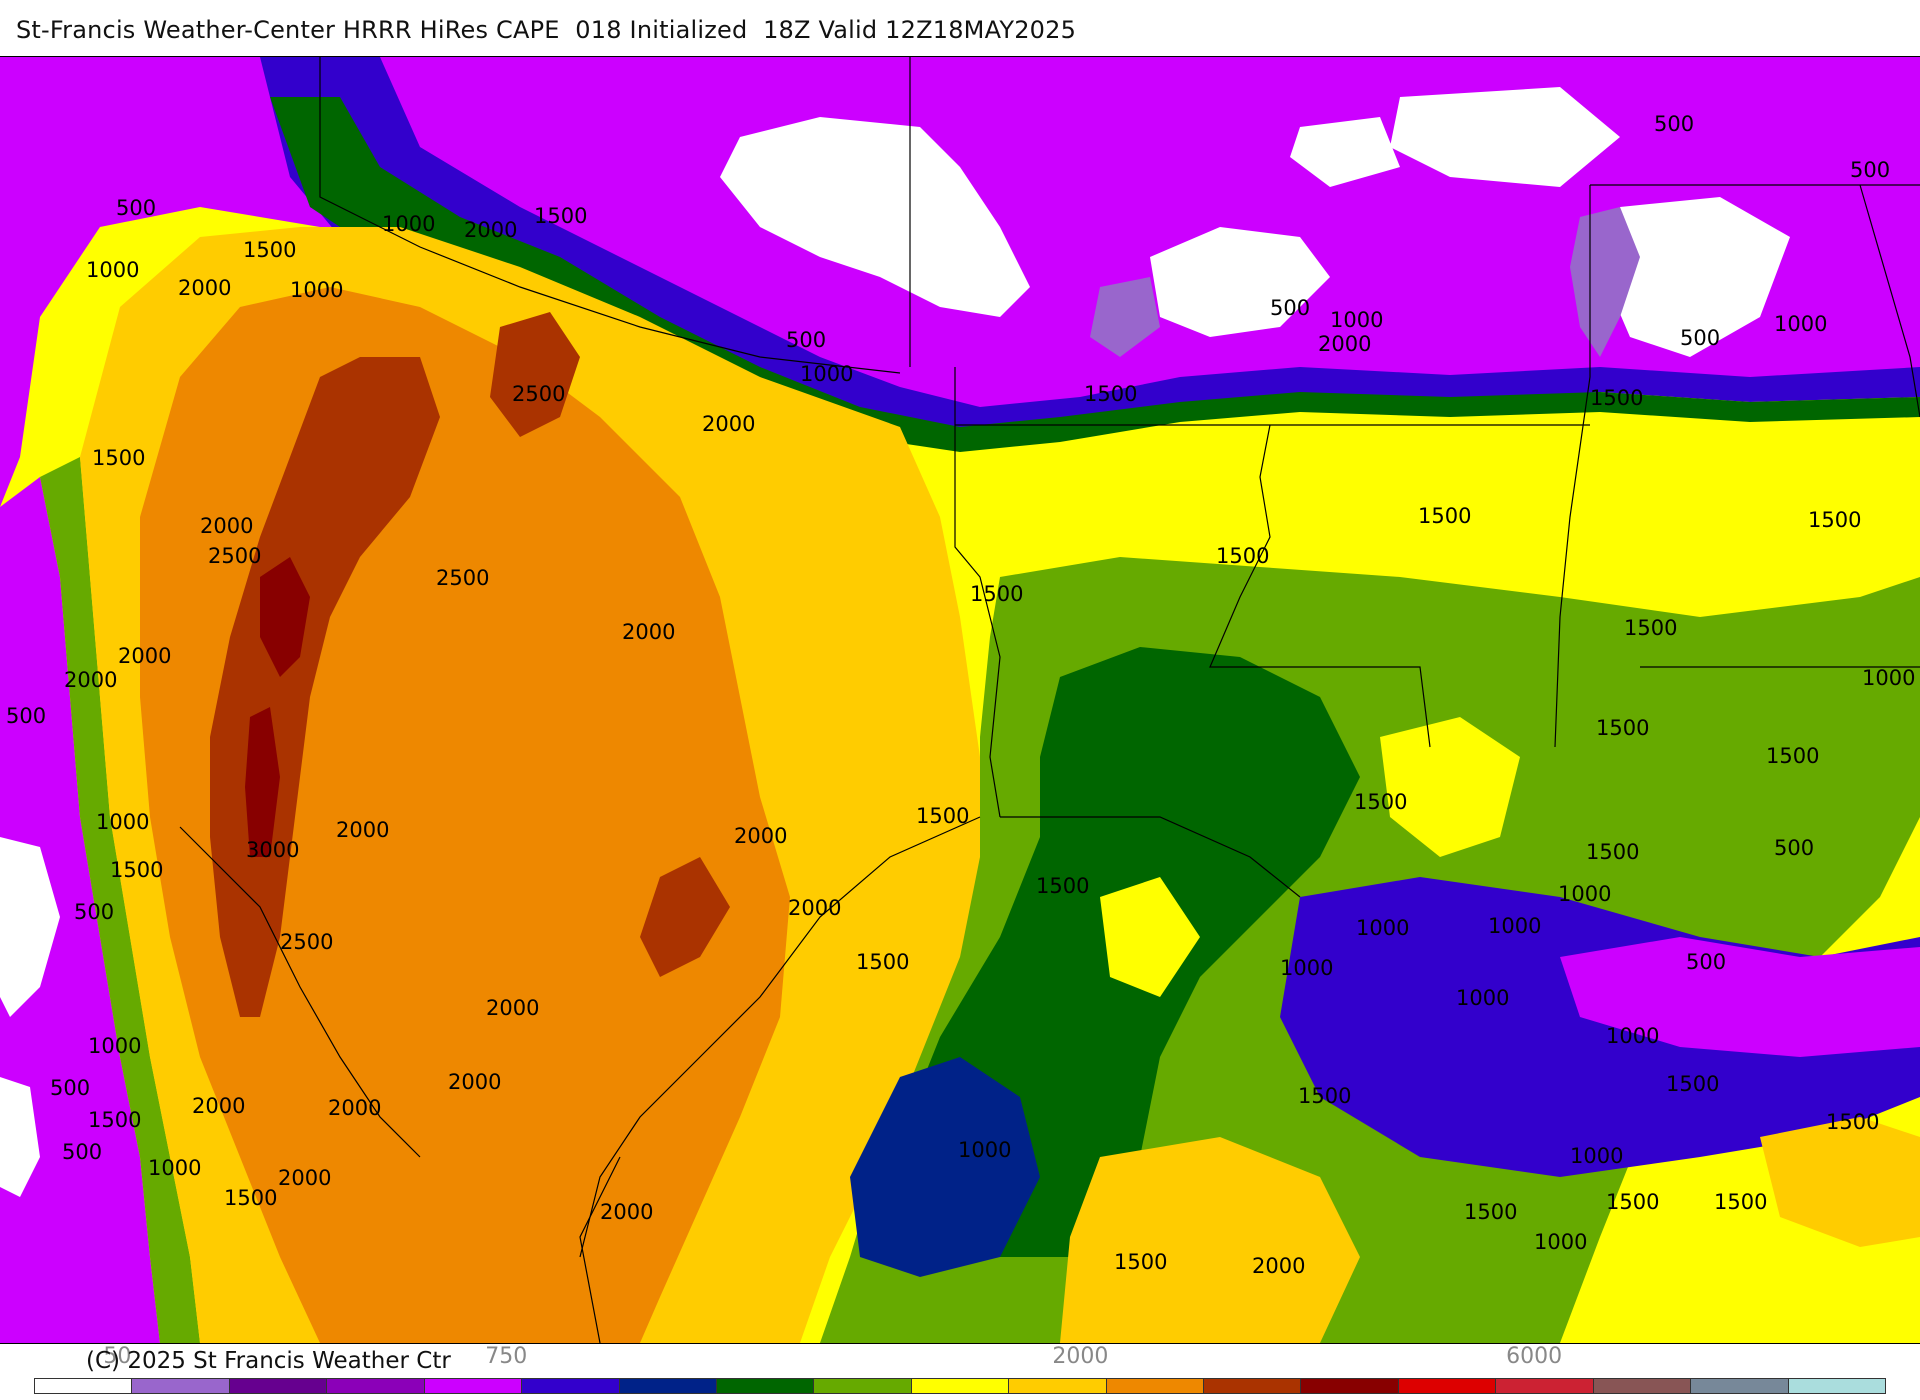 The image size is (1920, 1400). I want to click on cape-region-white-lakes, so click(1470, 222).